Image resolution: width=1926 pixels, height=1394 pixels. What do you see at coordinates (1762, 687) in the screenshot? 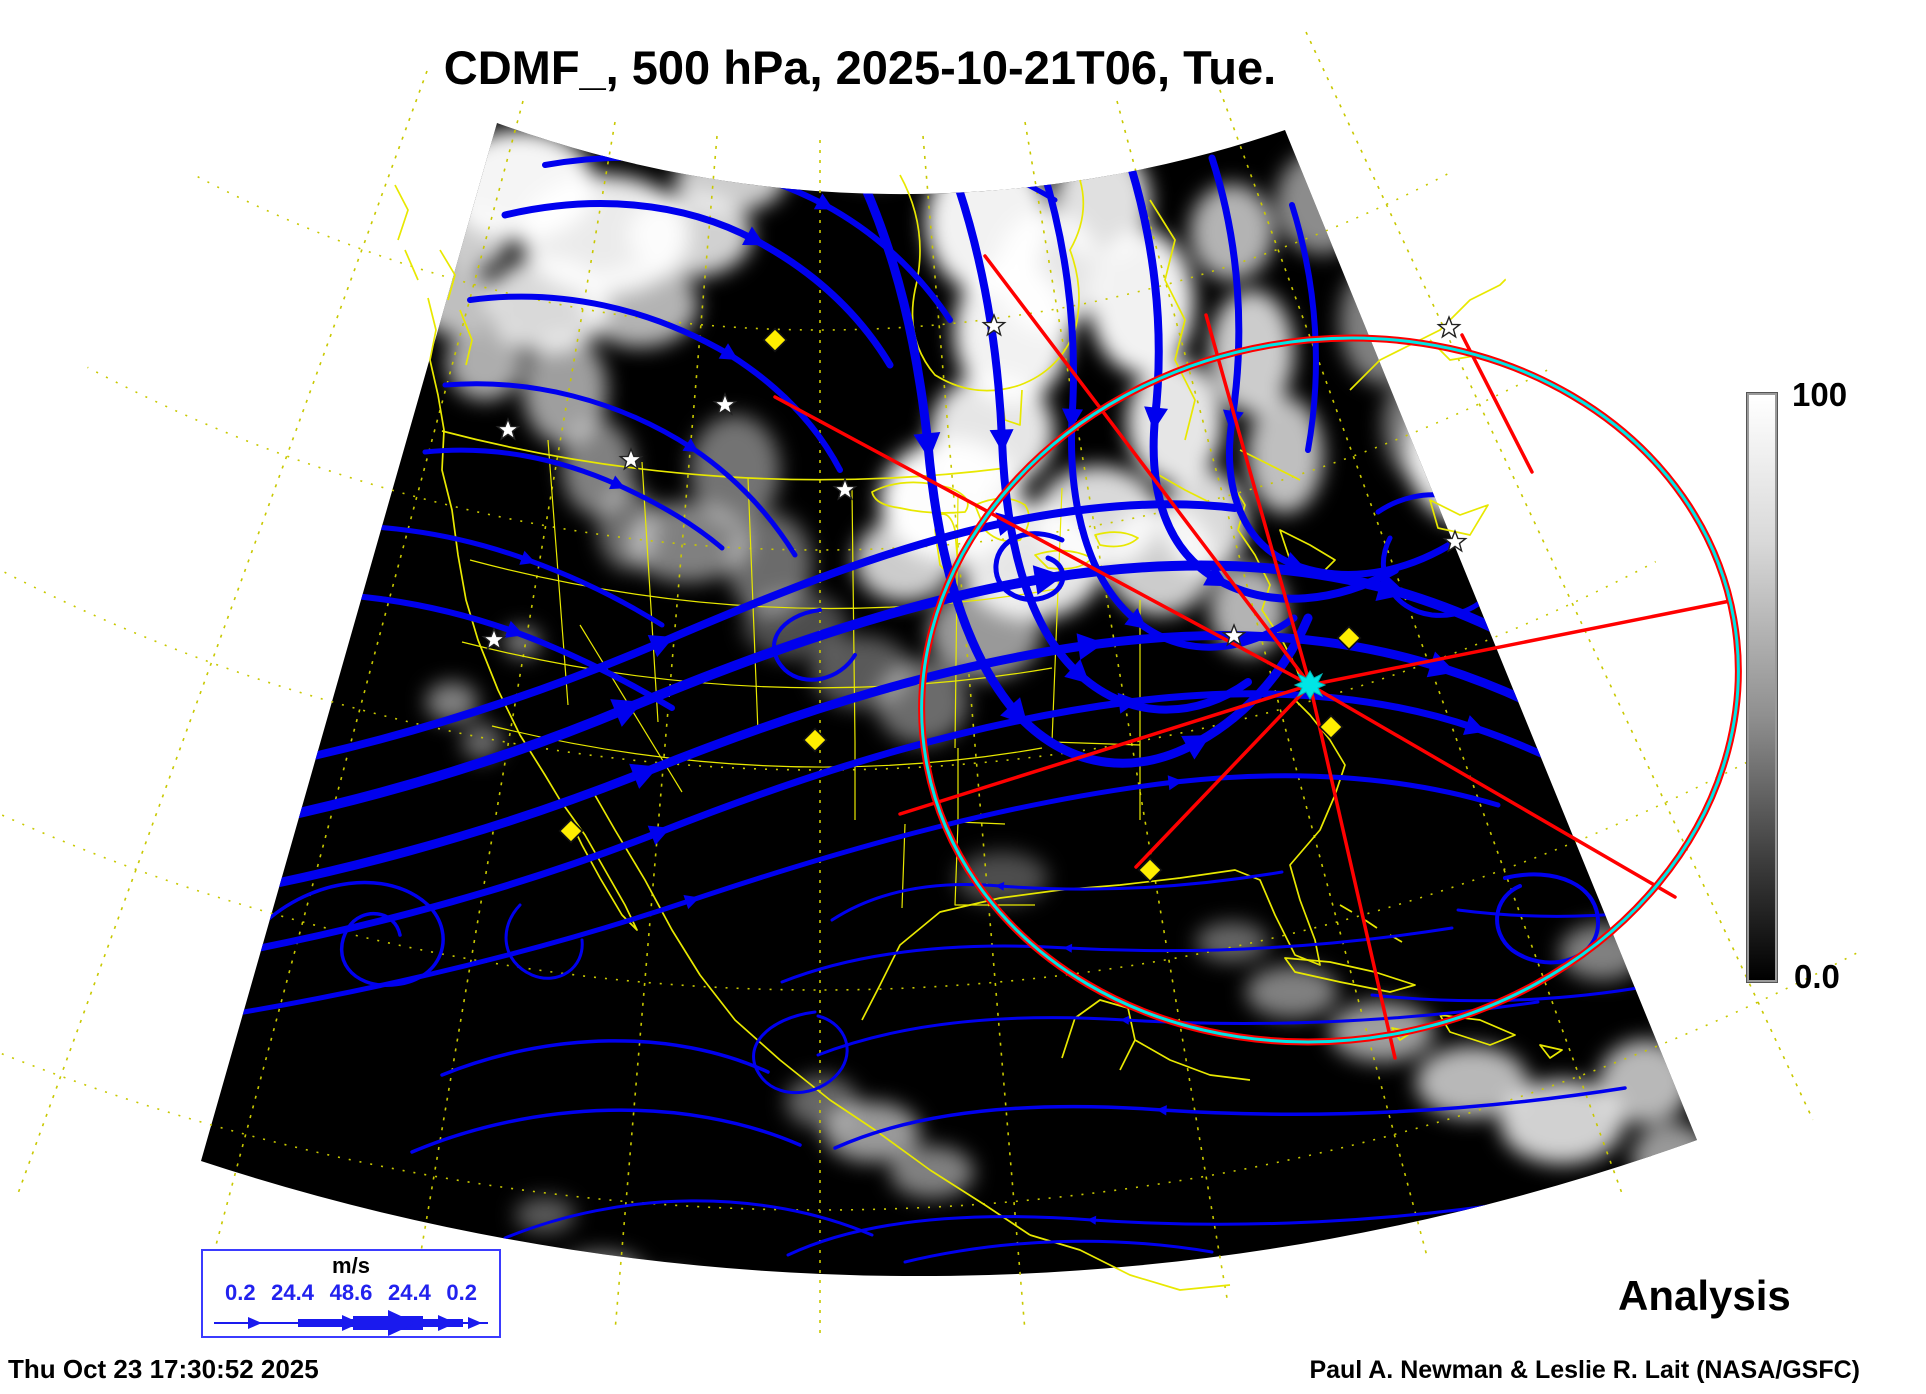
I see `cloud-colorbar` at bounding box center [1762, 687].